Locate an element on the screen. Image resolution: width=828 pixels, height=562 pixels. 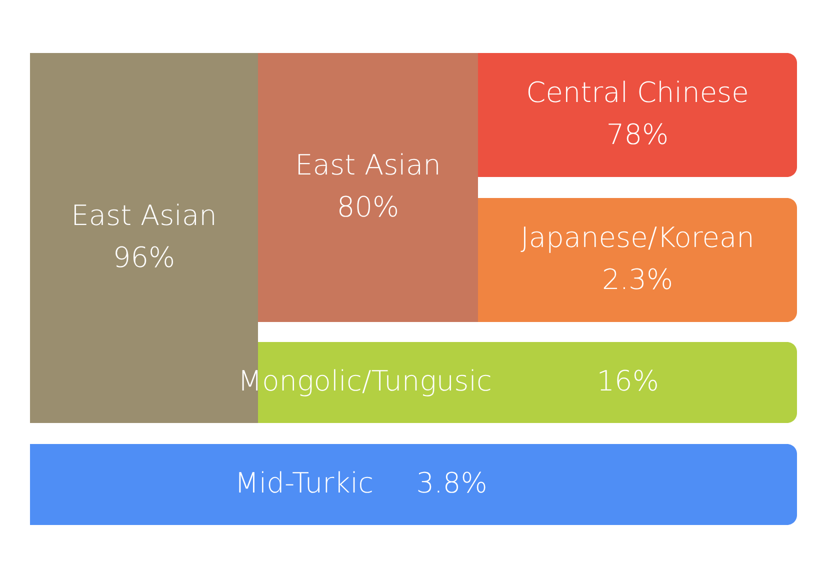
data-label: 16% is located at coordinates (627, 381).